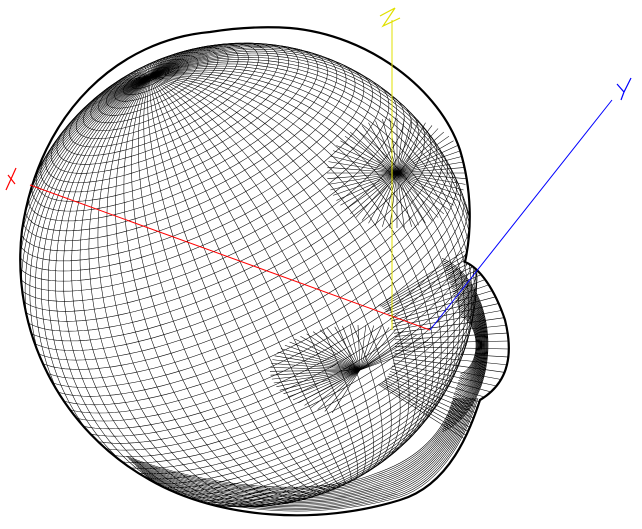 The height and width of the screenshot is (529, 642). Describe the element at coordinates (521, 215) in the screenshot. I see `y-axis-line` at that location.